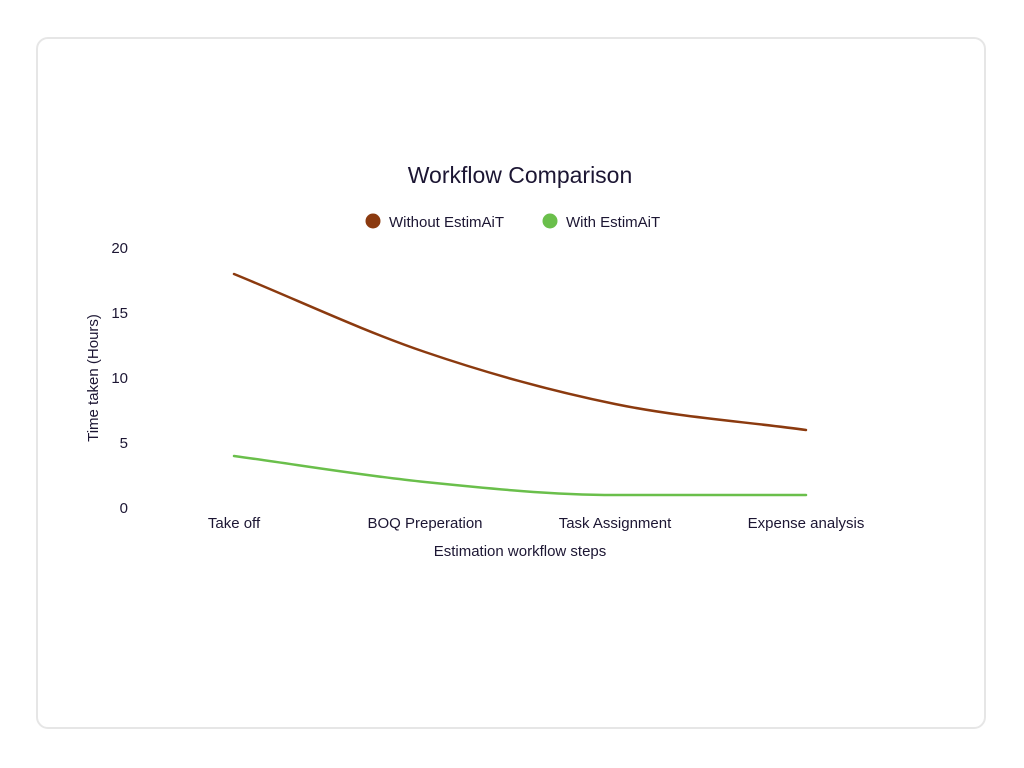 The height and width of the screenshot is (768, 1024). What do you see at coordinates (520, 475) in the screenshot?
I see `series-line-with-estimait` at bounding box center [520, 475].